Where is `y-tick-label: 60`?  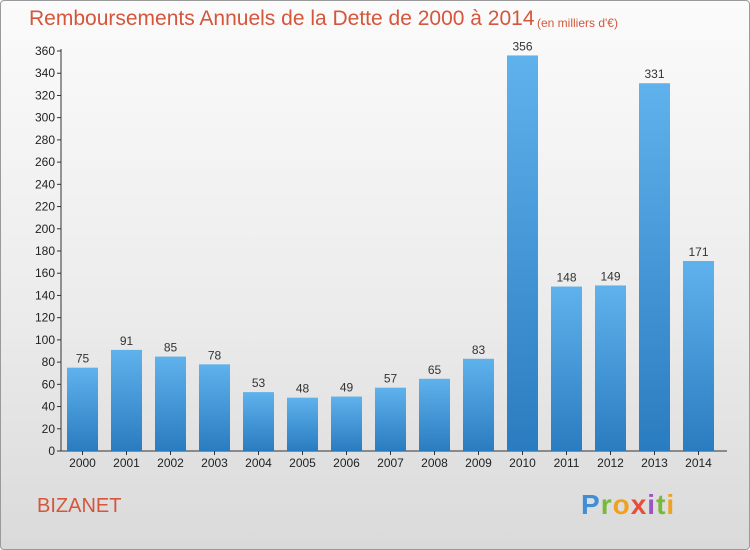 y-tick-label: 60 is located at coordinates (49, 384).